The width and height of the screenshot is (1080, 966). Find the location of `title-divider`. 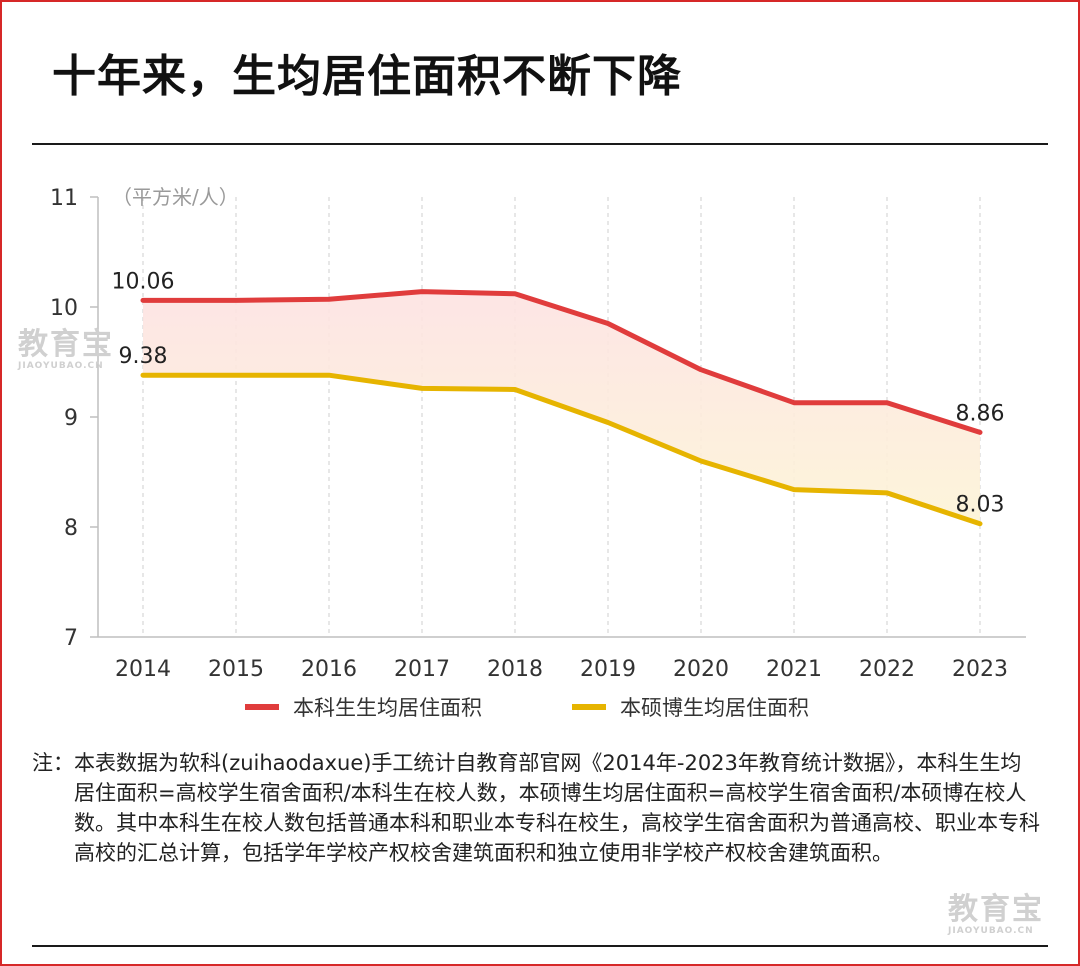

title-divider is located at coordinates (540, 144).